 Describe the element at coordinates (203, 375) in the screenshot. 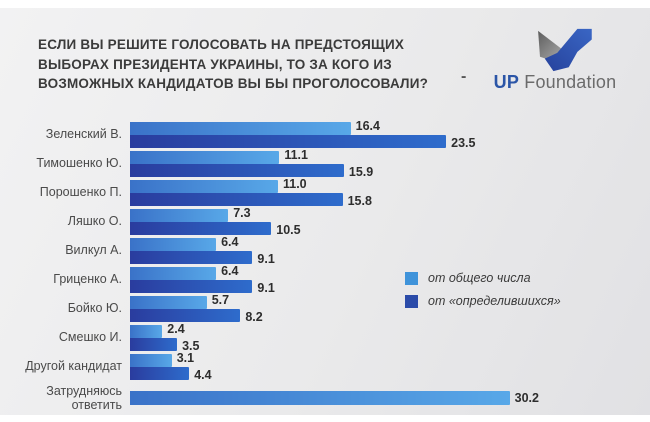

I see `value-decided: 4.4` at that location.